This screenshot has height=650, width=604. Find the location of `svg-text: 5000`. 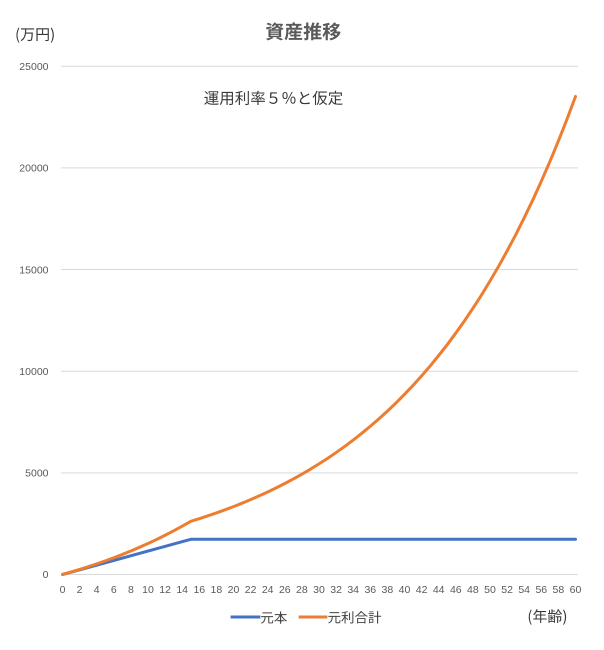

svg-text: 5000 is located at coordinates (37, 474).